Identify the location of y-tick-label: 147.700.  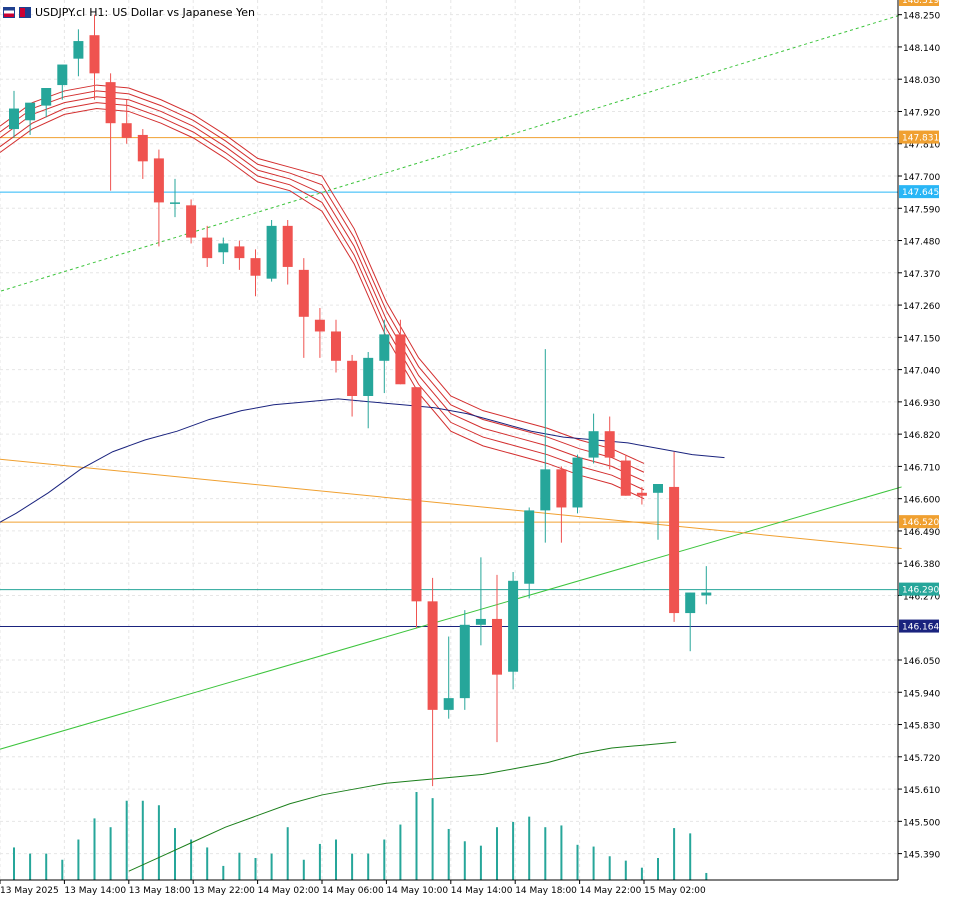
(921, 178).